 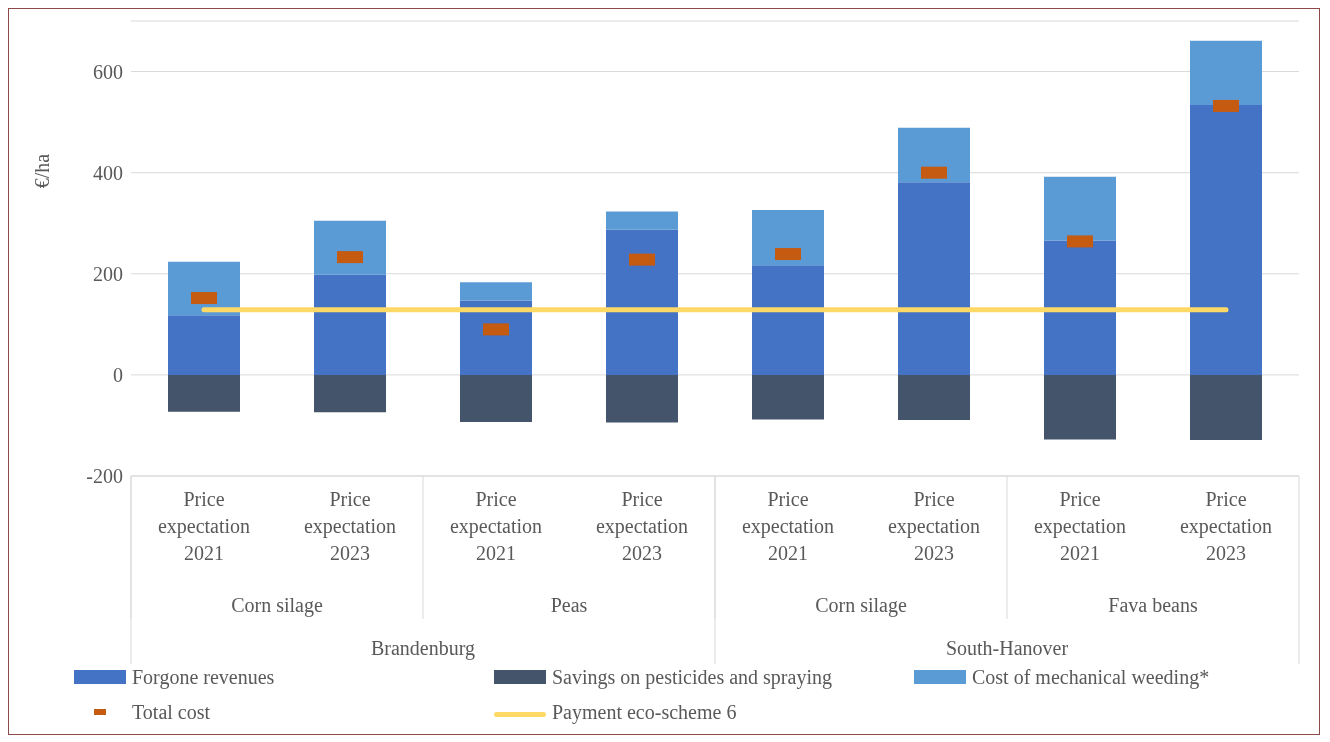 What do you see at coordinates (203, 677) in the screenshot?
I see `legend-label: Forgone revenues` at bounding box center [203, 677].